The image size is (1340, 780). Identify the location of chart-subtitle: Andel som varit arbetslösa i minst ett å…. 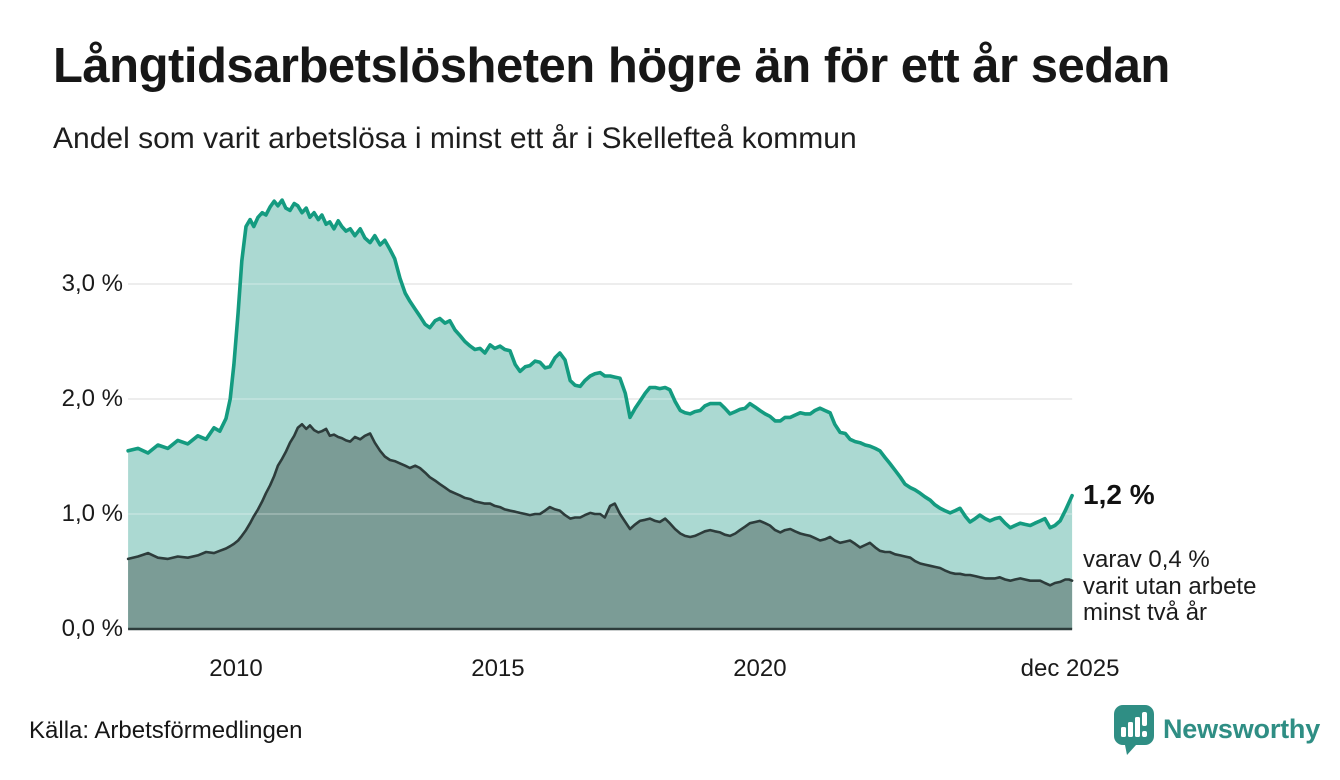
(455, 138).